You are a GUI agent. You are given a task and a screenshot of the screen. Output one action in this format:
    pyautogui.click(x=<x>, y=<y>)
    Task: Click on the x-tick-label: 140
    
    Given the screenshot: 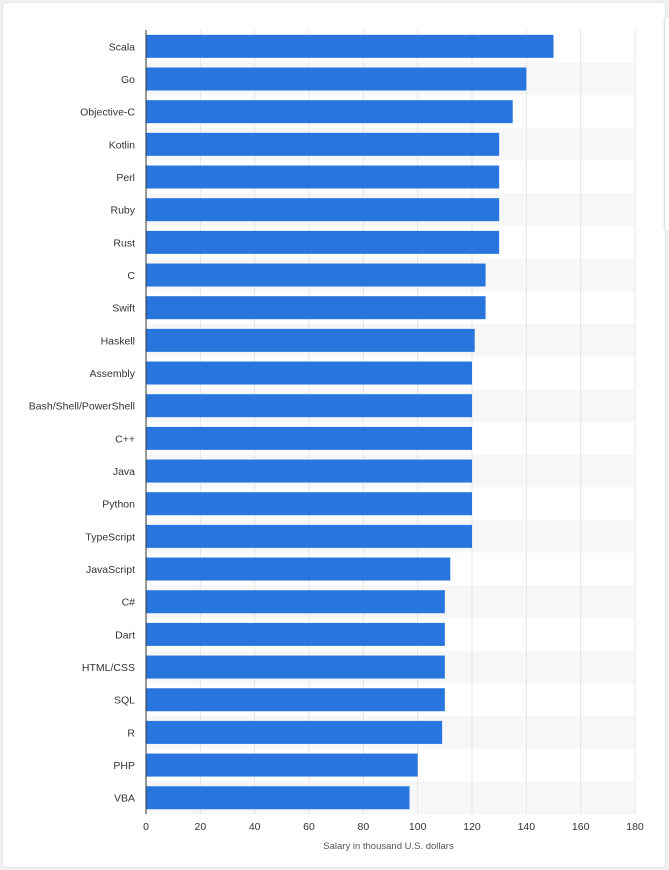 What is the action you would take?
    pyautogui.click(x=527, y=827)
    